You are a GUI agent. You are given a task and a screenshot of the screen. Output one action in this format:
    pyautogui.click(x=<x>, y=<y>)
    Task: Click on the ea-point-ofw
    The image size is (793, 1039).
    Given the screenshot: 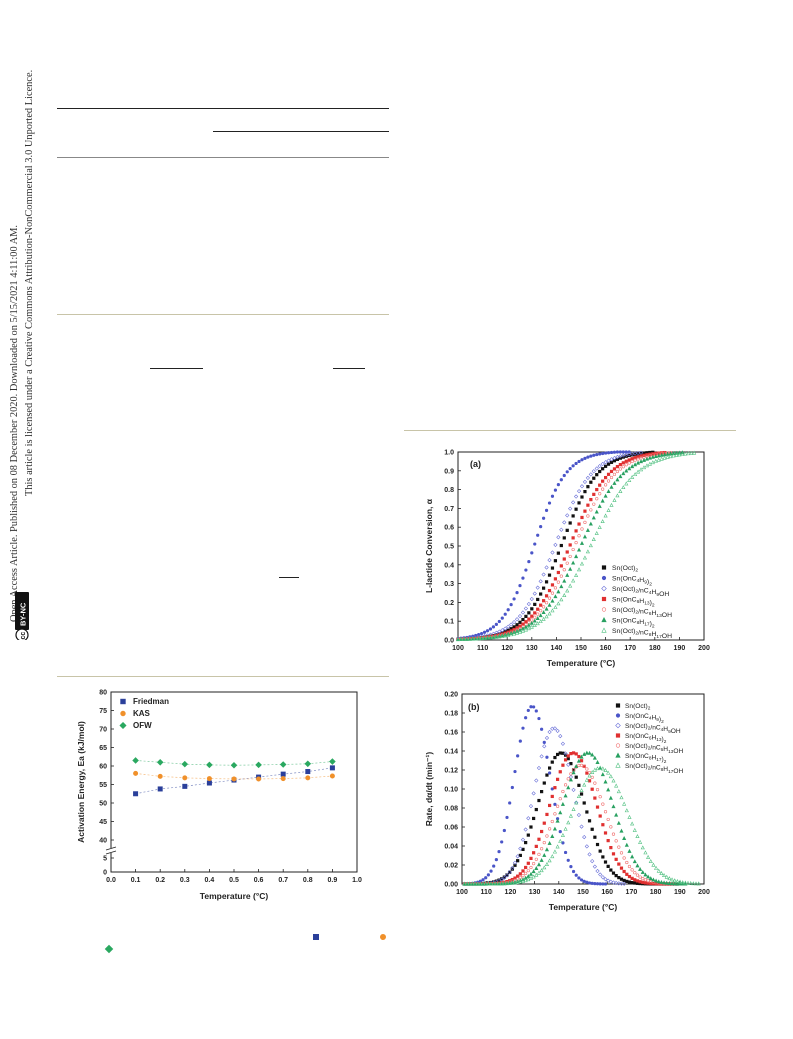 What is the action you would take?
    pyautogui.click(x=209, y=765)
    